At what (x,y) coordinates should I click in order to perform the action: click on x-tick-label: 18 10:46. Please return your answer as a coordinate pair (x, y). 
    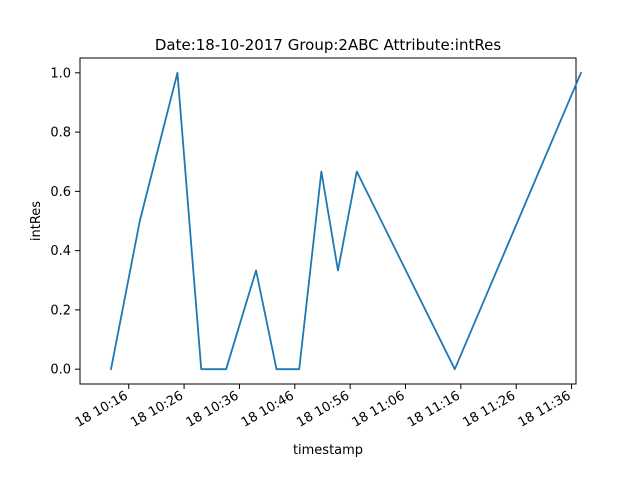
    Looking at the image, I should click on (268, 409).